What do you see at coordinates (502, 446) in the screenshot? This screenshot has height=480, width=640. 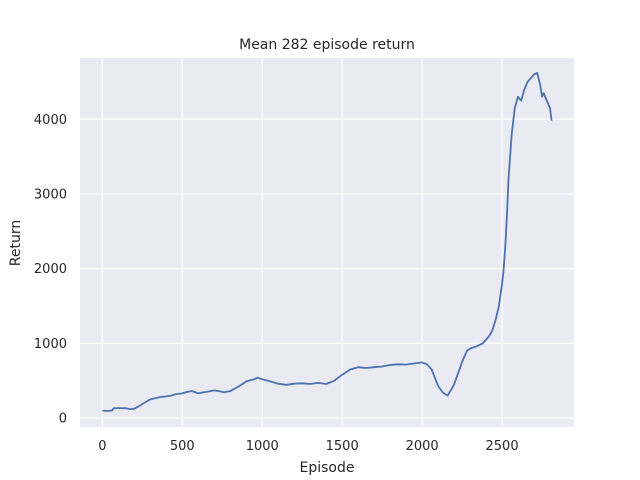 I see `x-tick-label: 2500` at bounding box center [502, 446].